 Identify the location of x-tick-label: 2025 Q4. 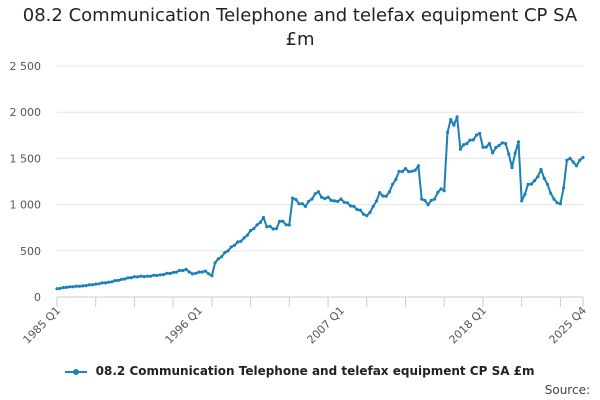
(568, 325).